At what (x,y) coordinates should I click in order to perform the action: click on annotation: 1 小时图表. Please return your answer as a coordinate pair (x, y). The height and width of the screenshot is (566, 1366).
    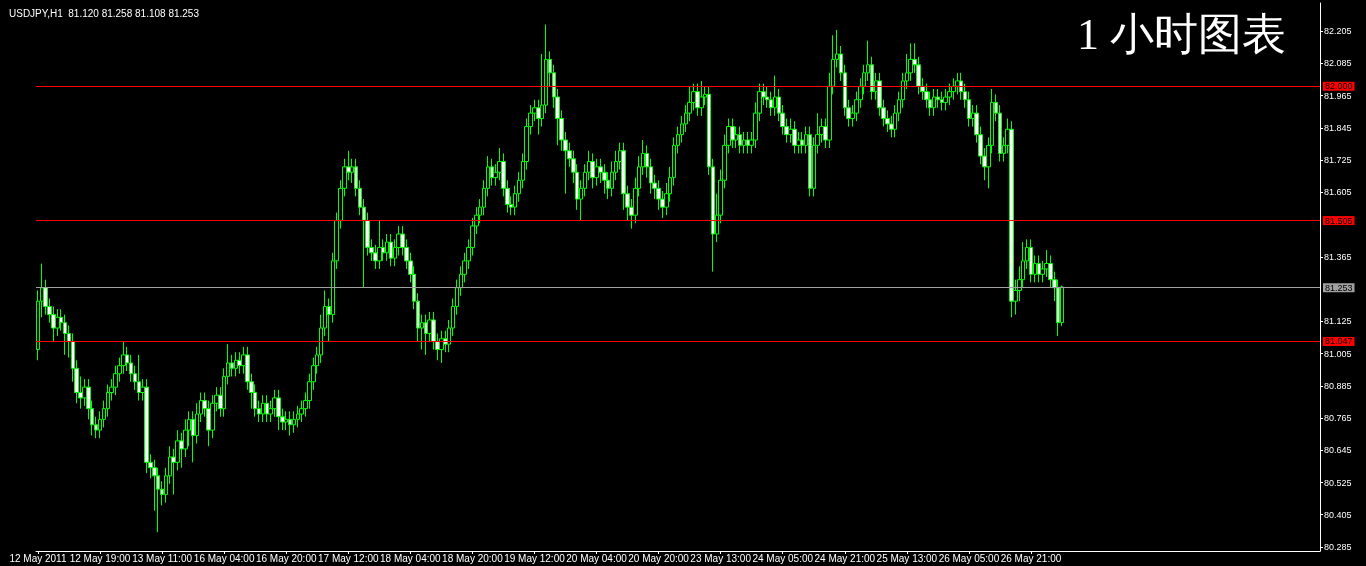
    Looking at the image, I should click on (1181, 34).